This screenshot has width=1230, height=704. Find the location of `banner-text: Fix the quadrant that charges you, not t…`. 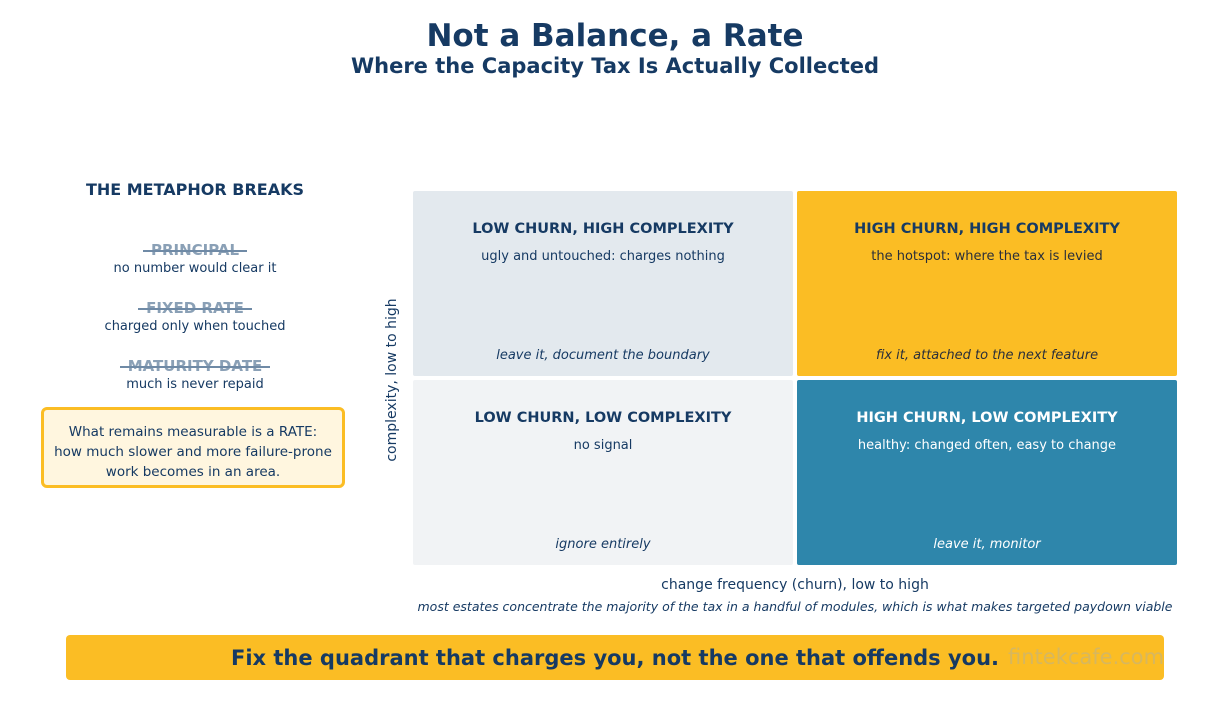

banner-text: Fix the quadrant that charges you, not t… is located at coordinates (615, 658).